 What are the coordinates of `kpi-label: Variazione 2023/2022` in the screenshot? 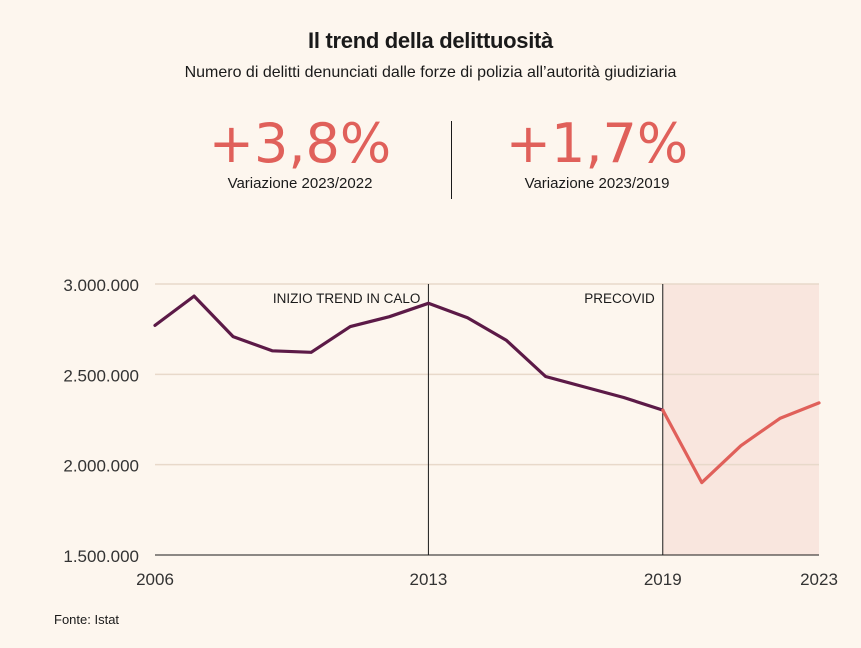 It's located at (300, 183).